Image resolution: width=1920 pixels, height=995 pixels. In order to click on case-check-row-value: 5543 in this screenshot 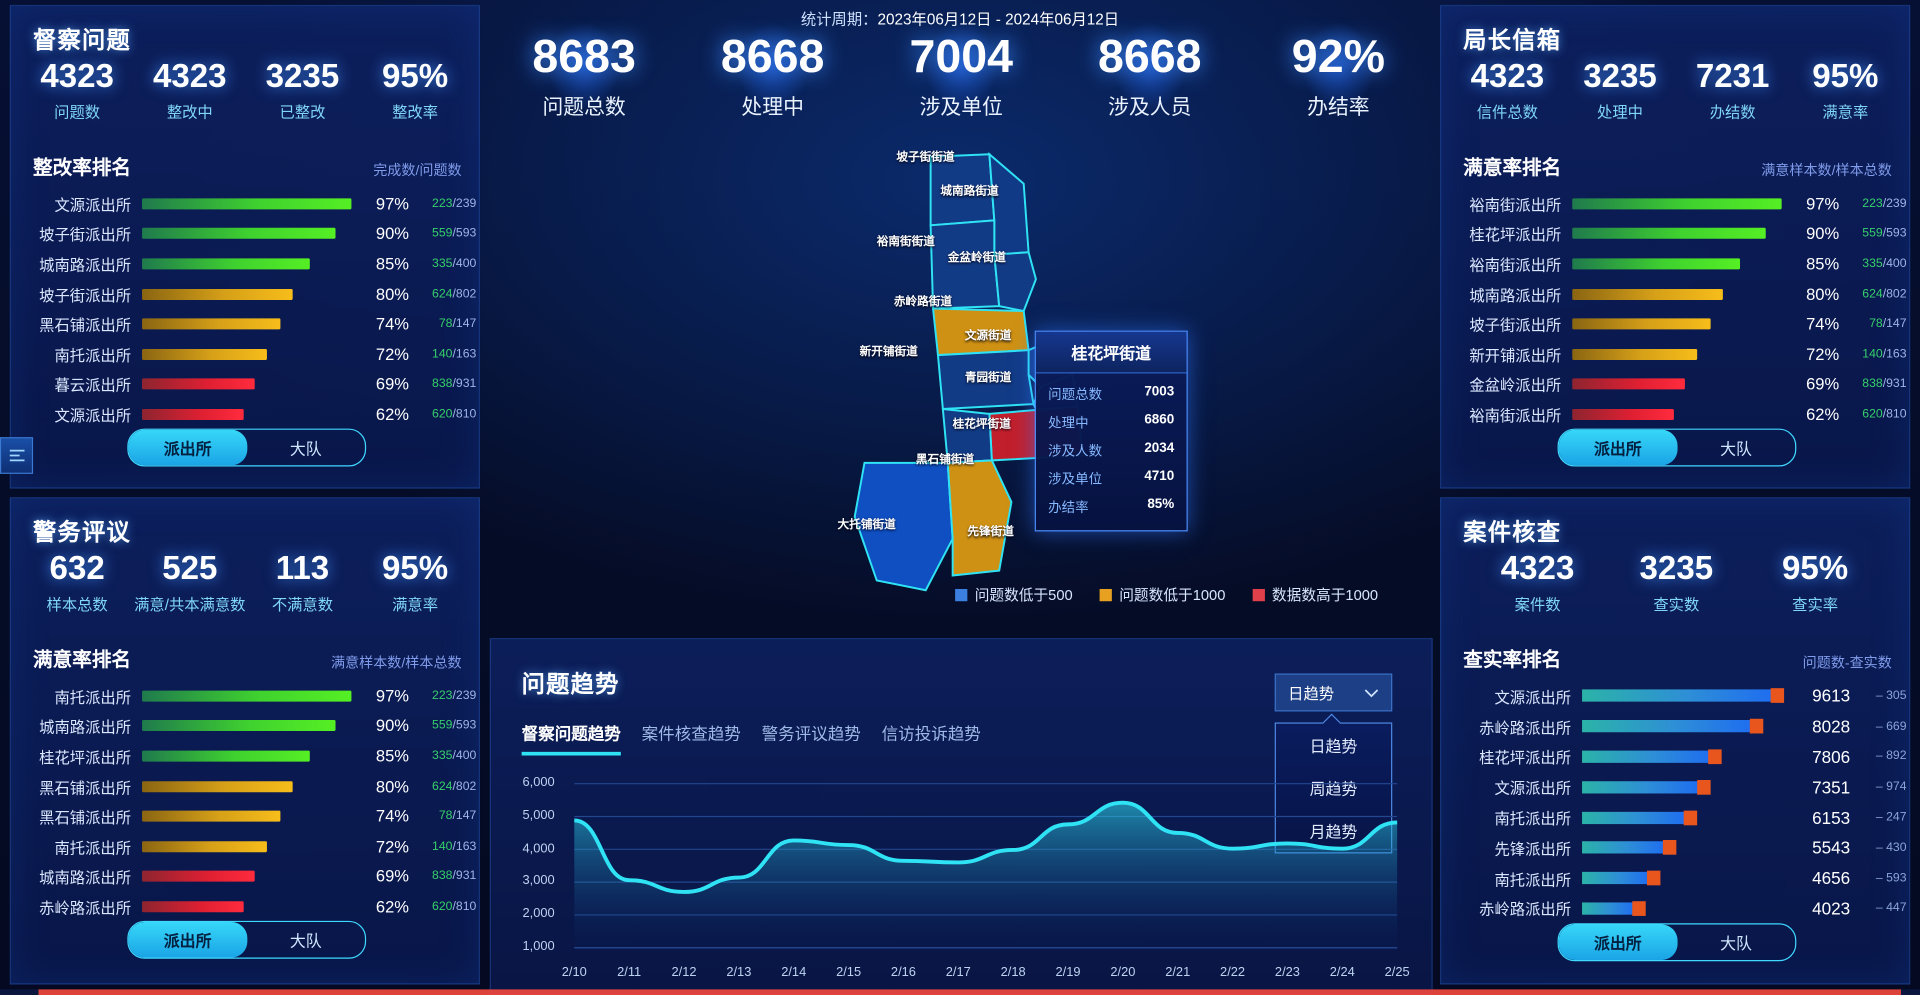, I will do `click(1831, 848)`.